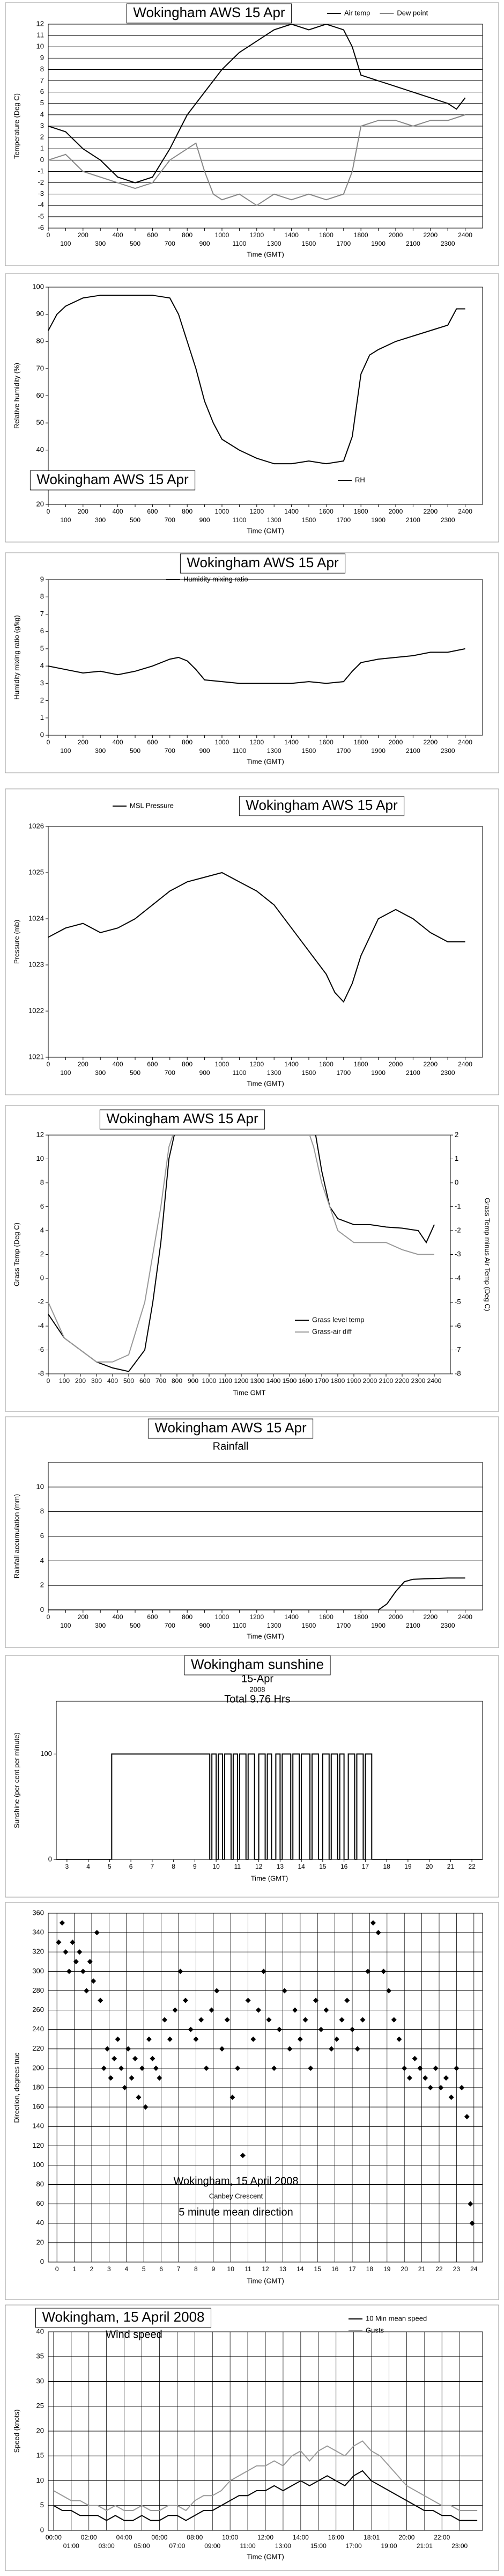  Describe the element at coordinates (16, 126) in the screenshot. I see `y-axis-label: Temperature (Deg C)` at that location.